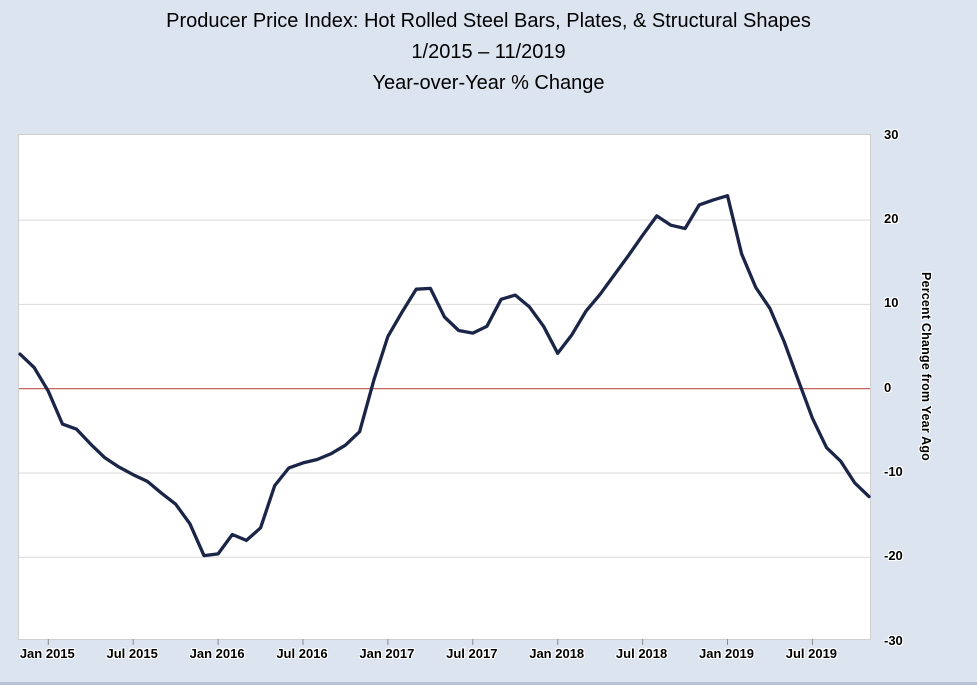  I want to click on x-tick-label: Jan 2015, so click(47, 653).